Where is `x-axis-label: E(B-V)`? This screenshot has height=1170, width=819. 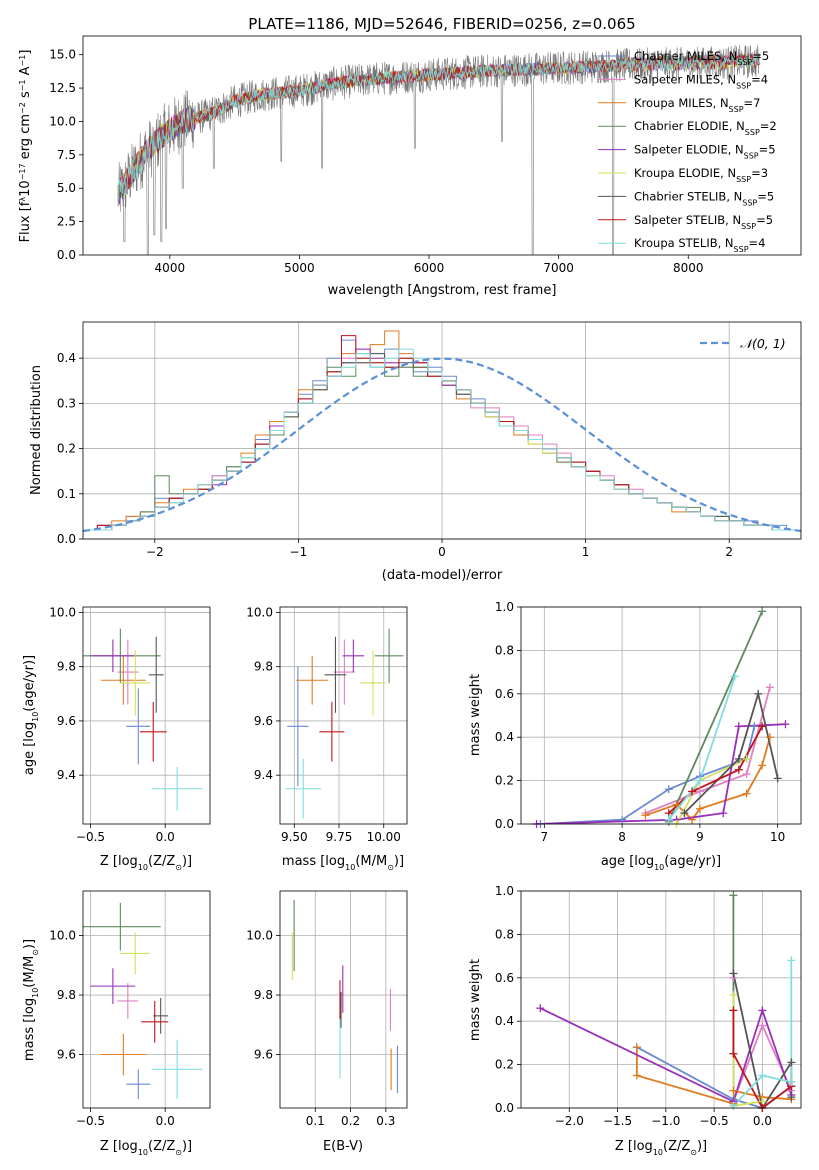
x-axis-label: E(B-V) is located at coordinates (343, 1146).